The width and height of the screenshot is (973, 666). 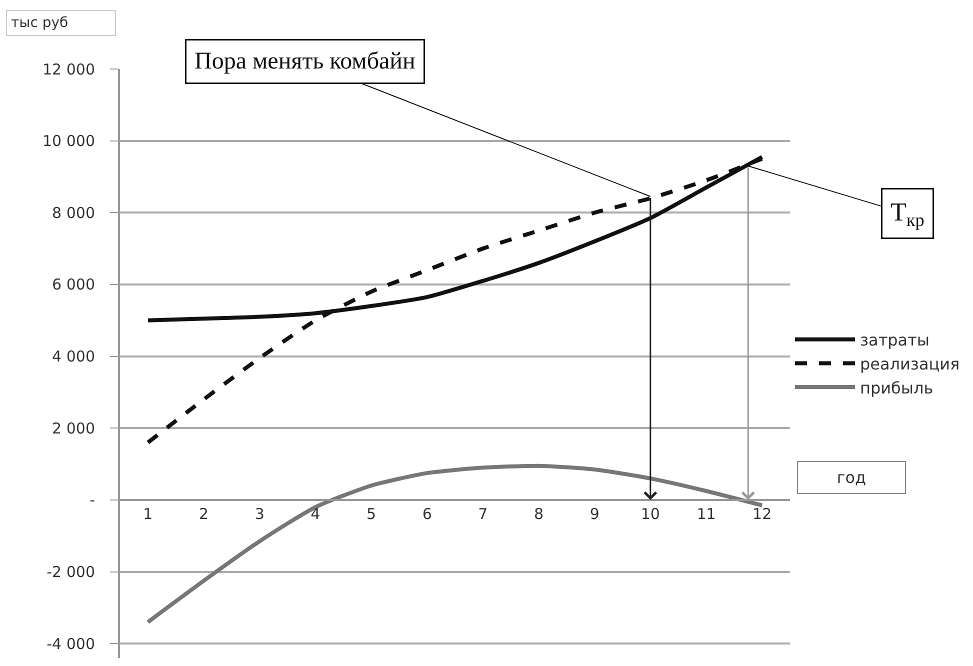 What do you see at coordinates (68, 141) in the screenshot?
I see `y-tick-label: 10 000` at bounding box center [68, 141].